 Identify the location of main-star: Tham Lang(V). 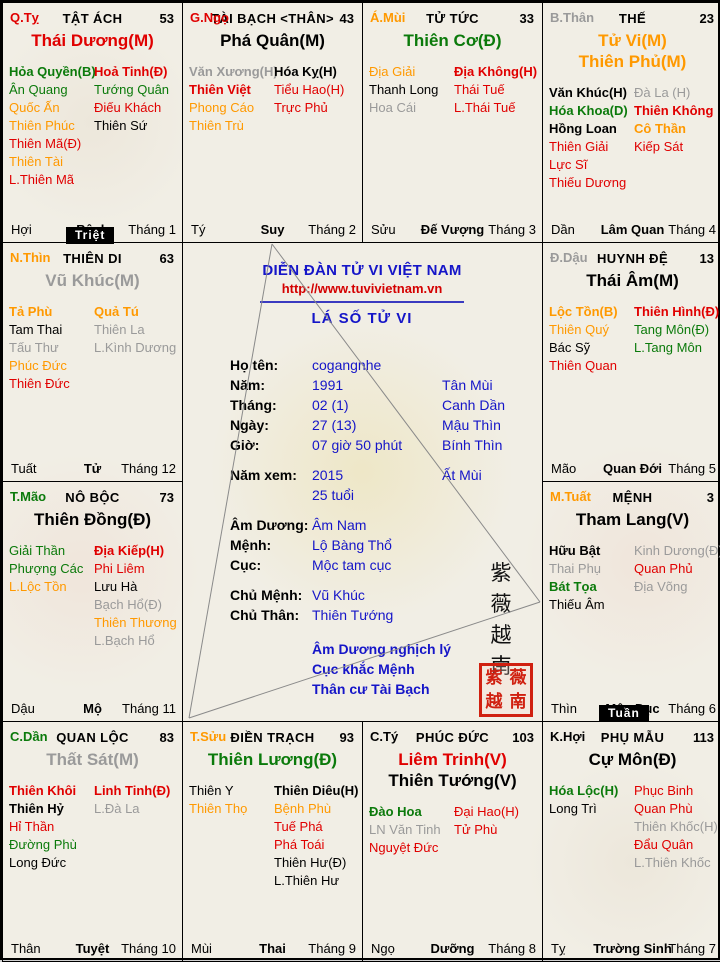
(632, 519).